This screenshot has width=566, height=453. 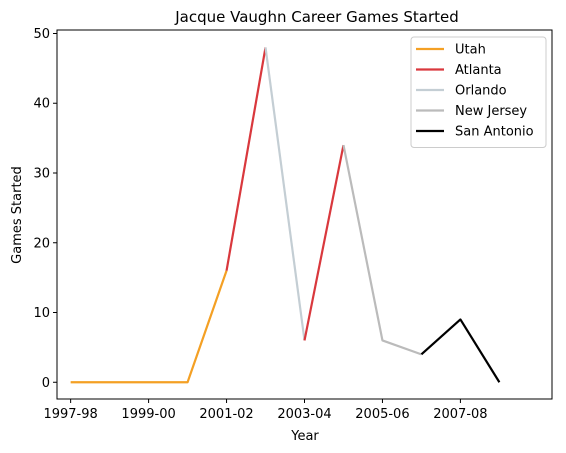 I want to click on x-tick-label: 2001-02, so click(x=226, y=414).